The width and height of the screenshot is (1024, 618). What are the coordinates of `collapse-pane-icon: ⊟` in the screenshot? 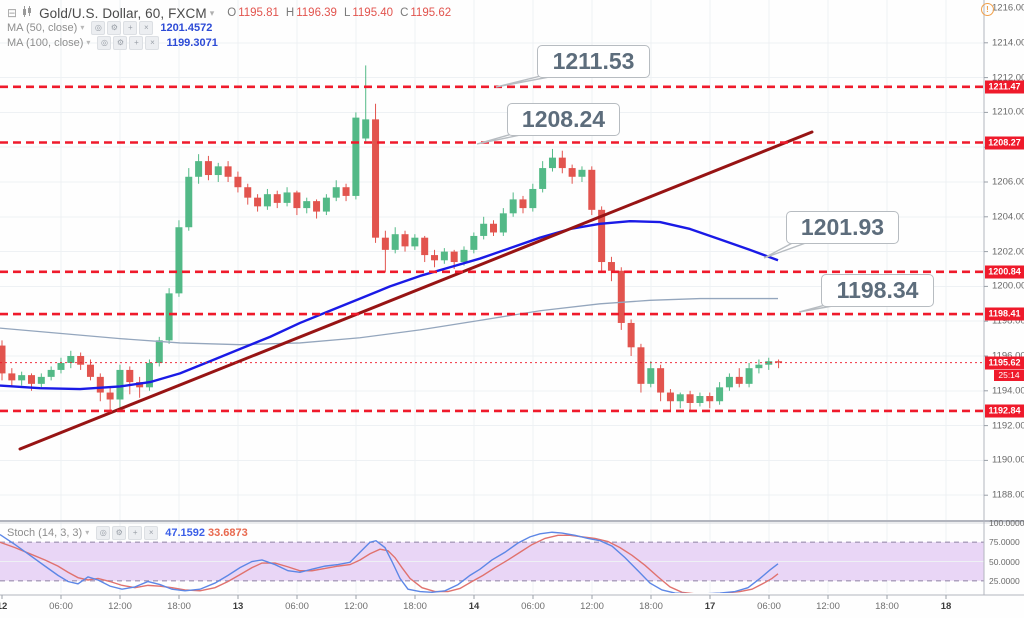 It's located at (12, 13).